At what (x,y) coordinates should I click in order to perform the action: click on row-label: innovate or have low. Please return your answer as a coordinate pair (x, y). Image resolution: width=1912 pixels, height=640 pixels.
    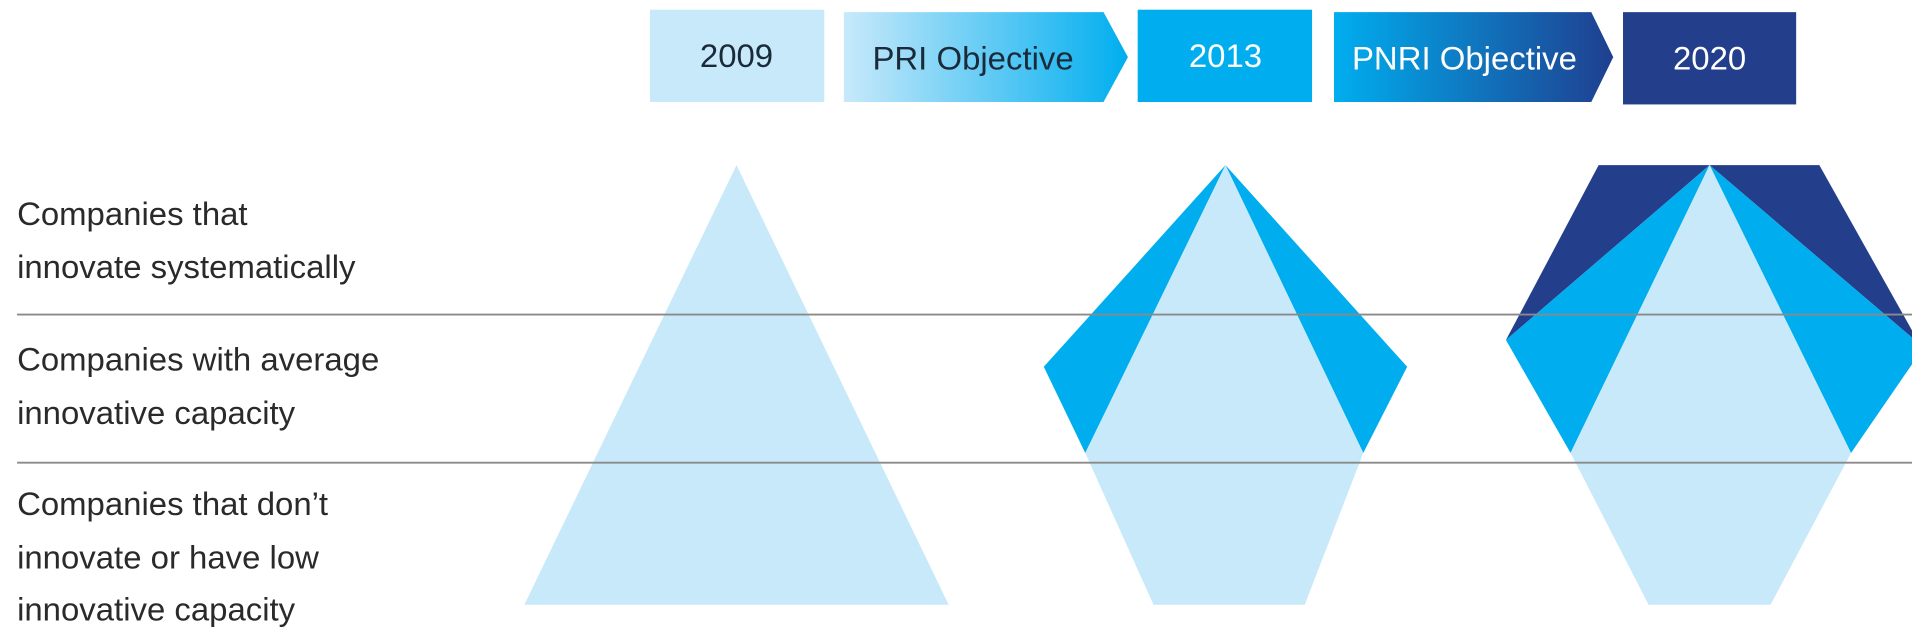
    Looking at the image, I should click on (168, 557).